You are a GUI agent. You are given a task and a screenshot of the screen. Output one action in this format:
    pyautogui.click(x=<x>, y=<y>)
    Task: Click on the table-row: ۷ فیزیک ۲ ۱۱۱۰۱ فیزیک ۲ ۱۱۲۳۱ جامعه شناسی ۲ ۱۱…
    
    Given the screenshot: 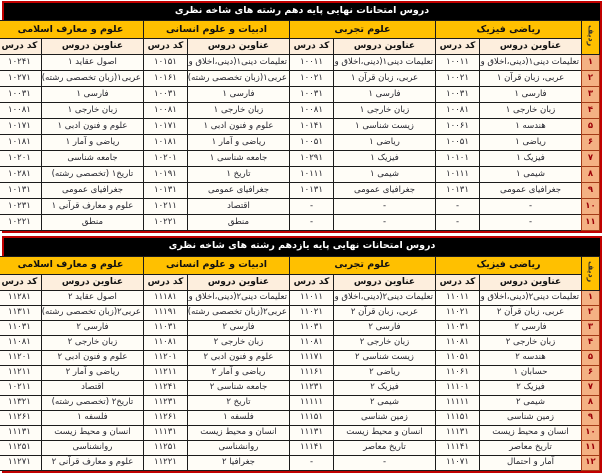 What is the action you would take?
    pyautogui.click(x=300, y=387)
    